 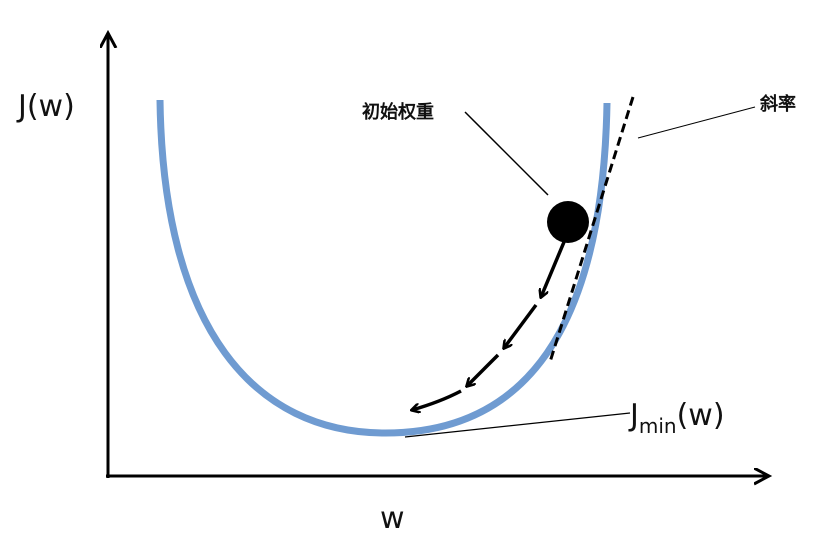 I want to click on minimum-label: Jmin(w), so click(x=676, y=418).